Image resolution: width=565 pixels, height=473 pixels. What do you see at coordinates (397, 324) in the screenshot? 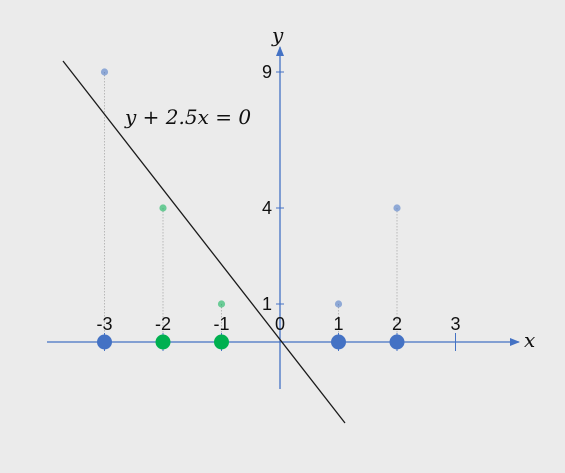
I see `x-tick-label: 2` at bounding box center [397, 324].